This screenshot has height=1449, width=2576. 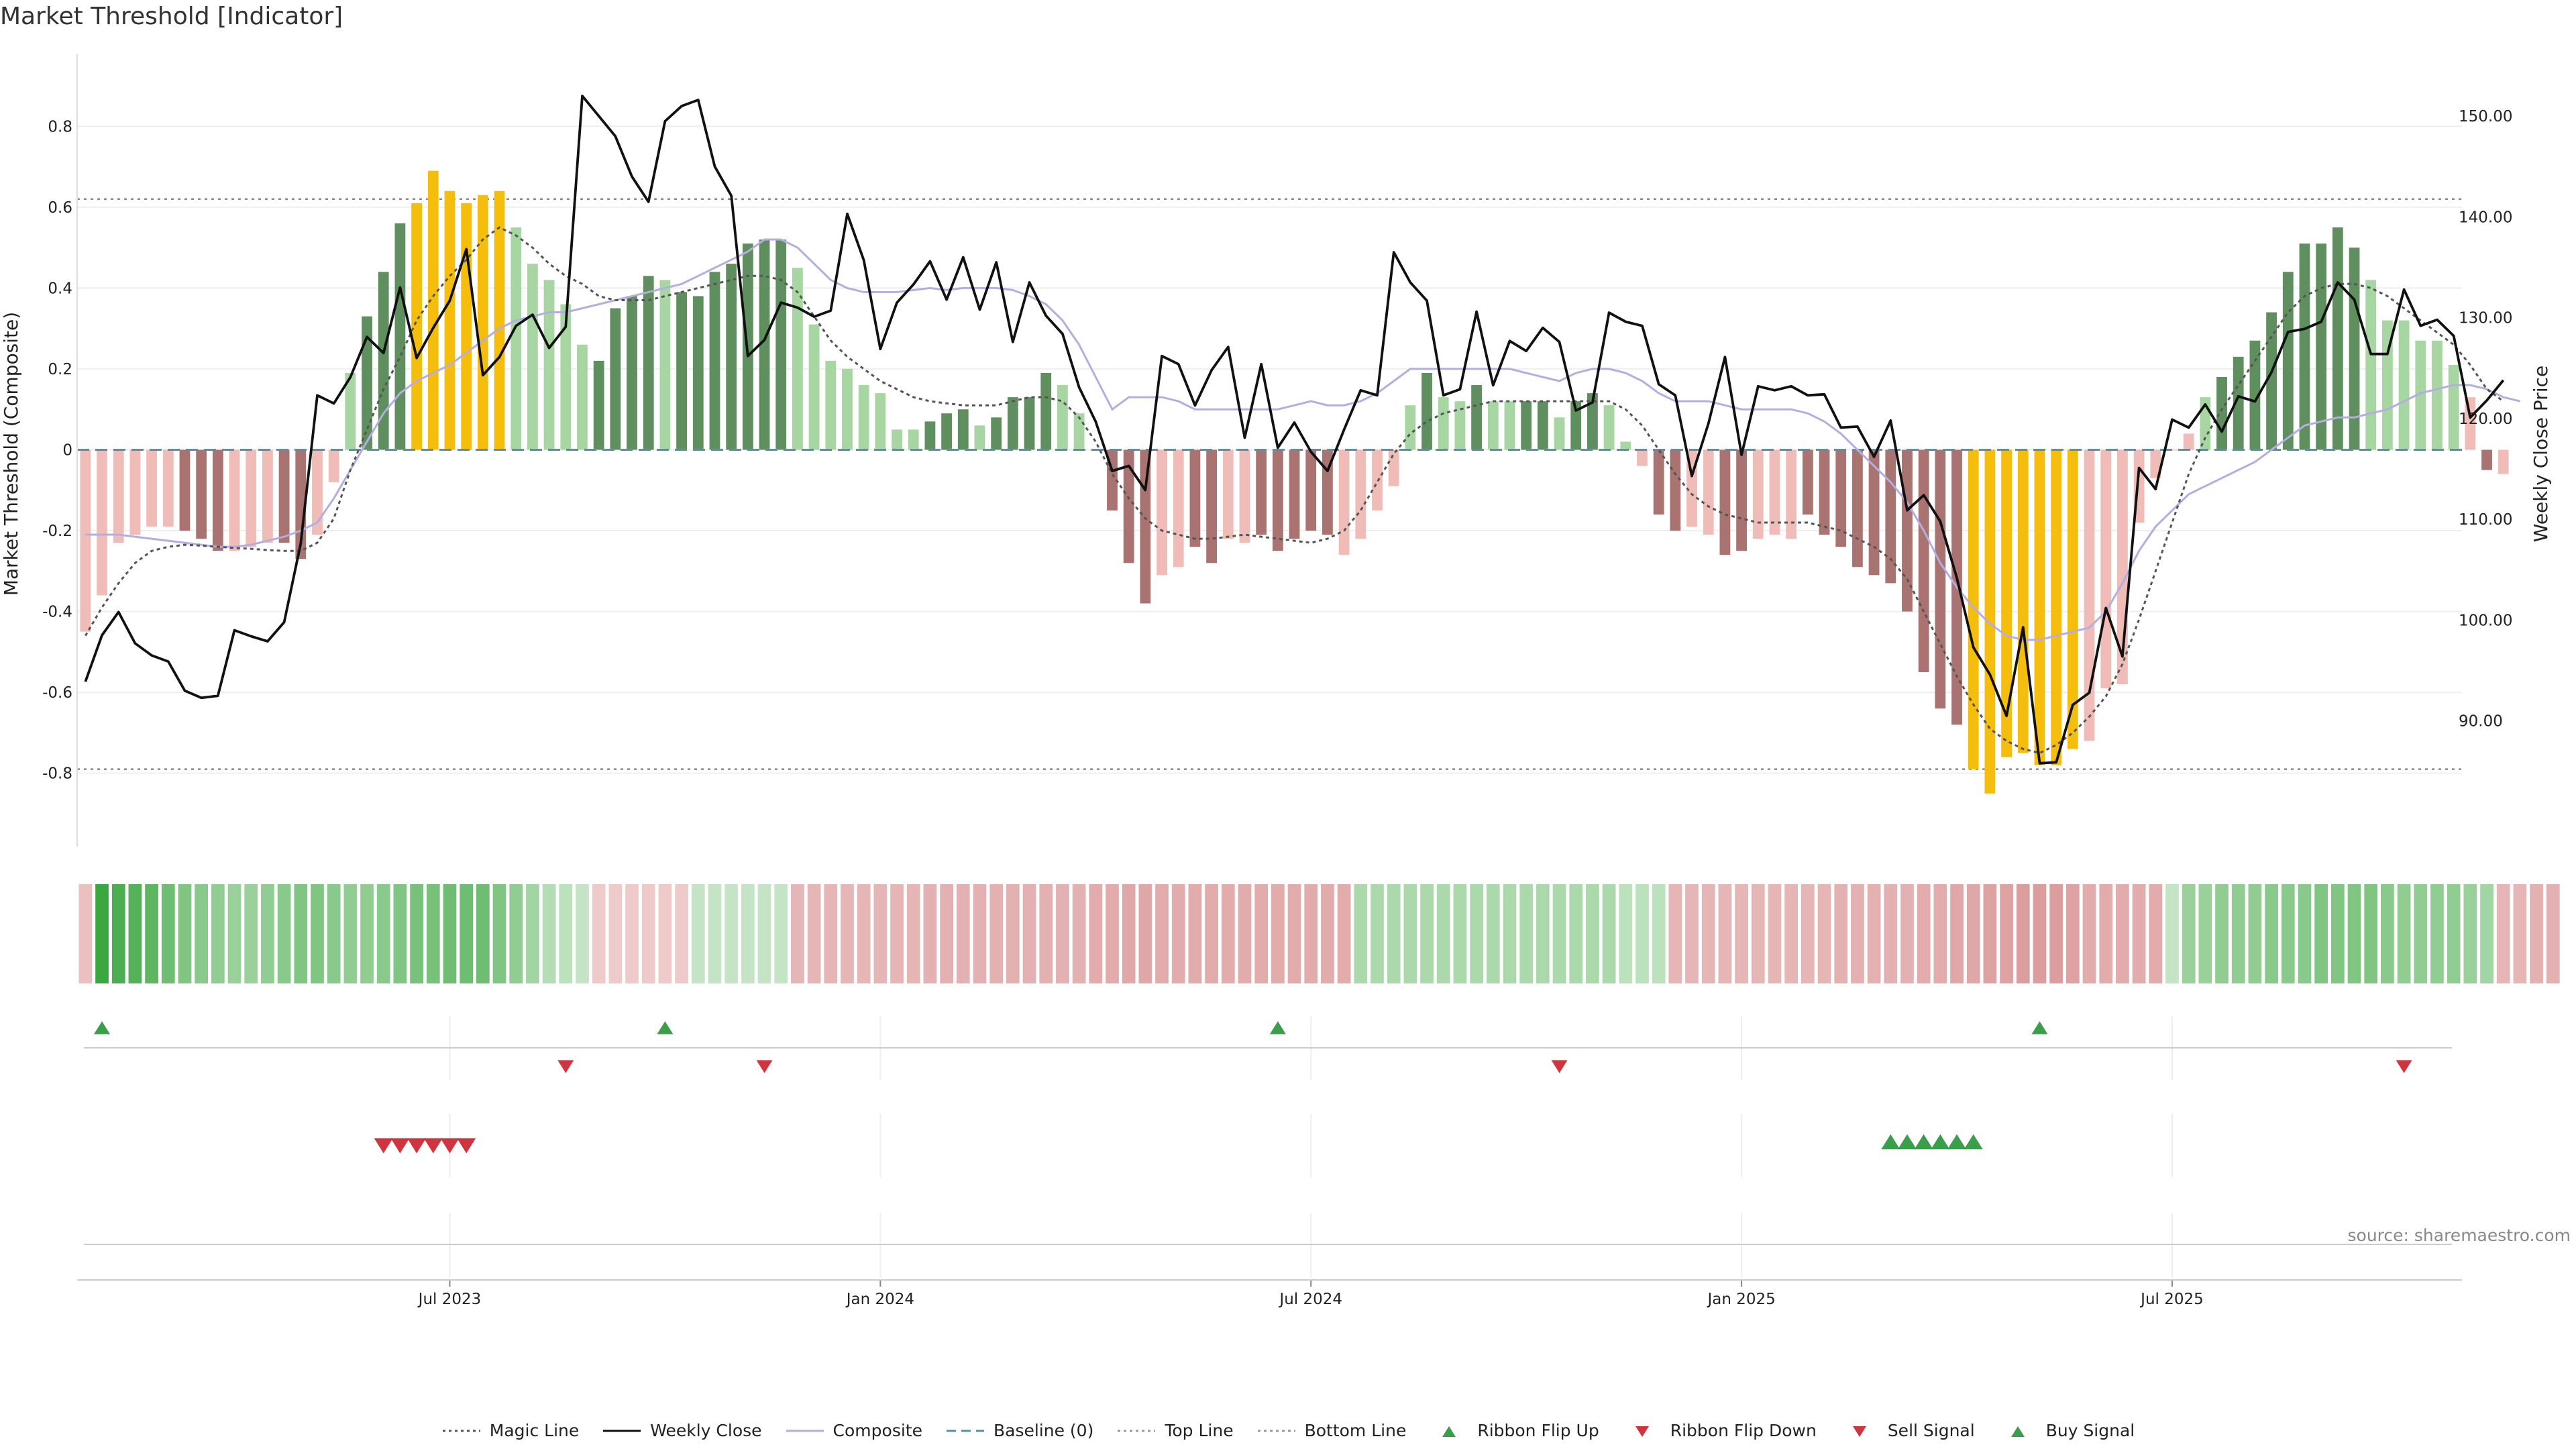 What do you see at coordinates (879, 1299) in the screenshot?
I see `x-tick-label: Jan 2024` at bounding box center [879, 1299].